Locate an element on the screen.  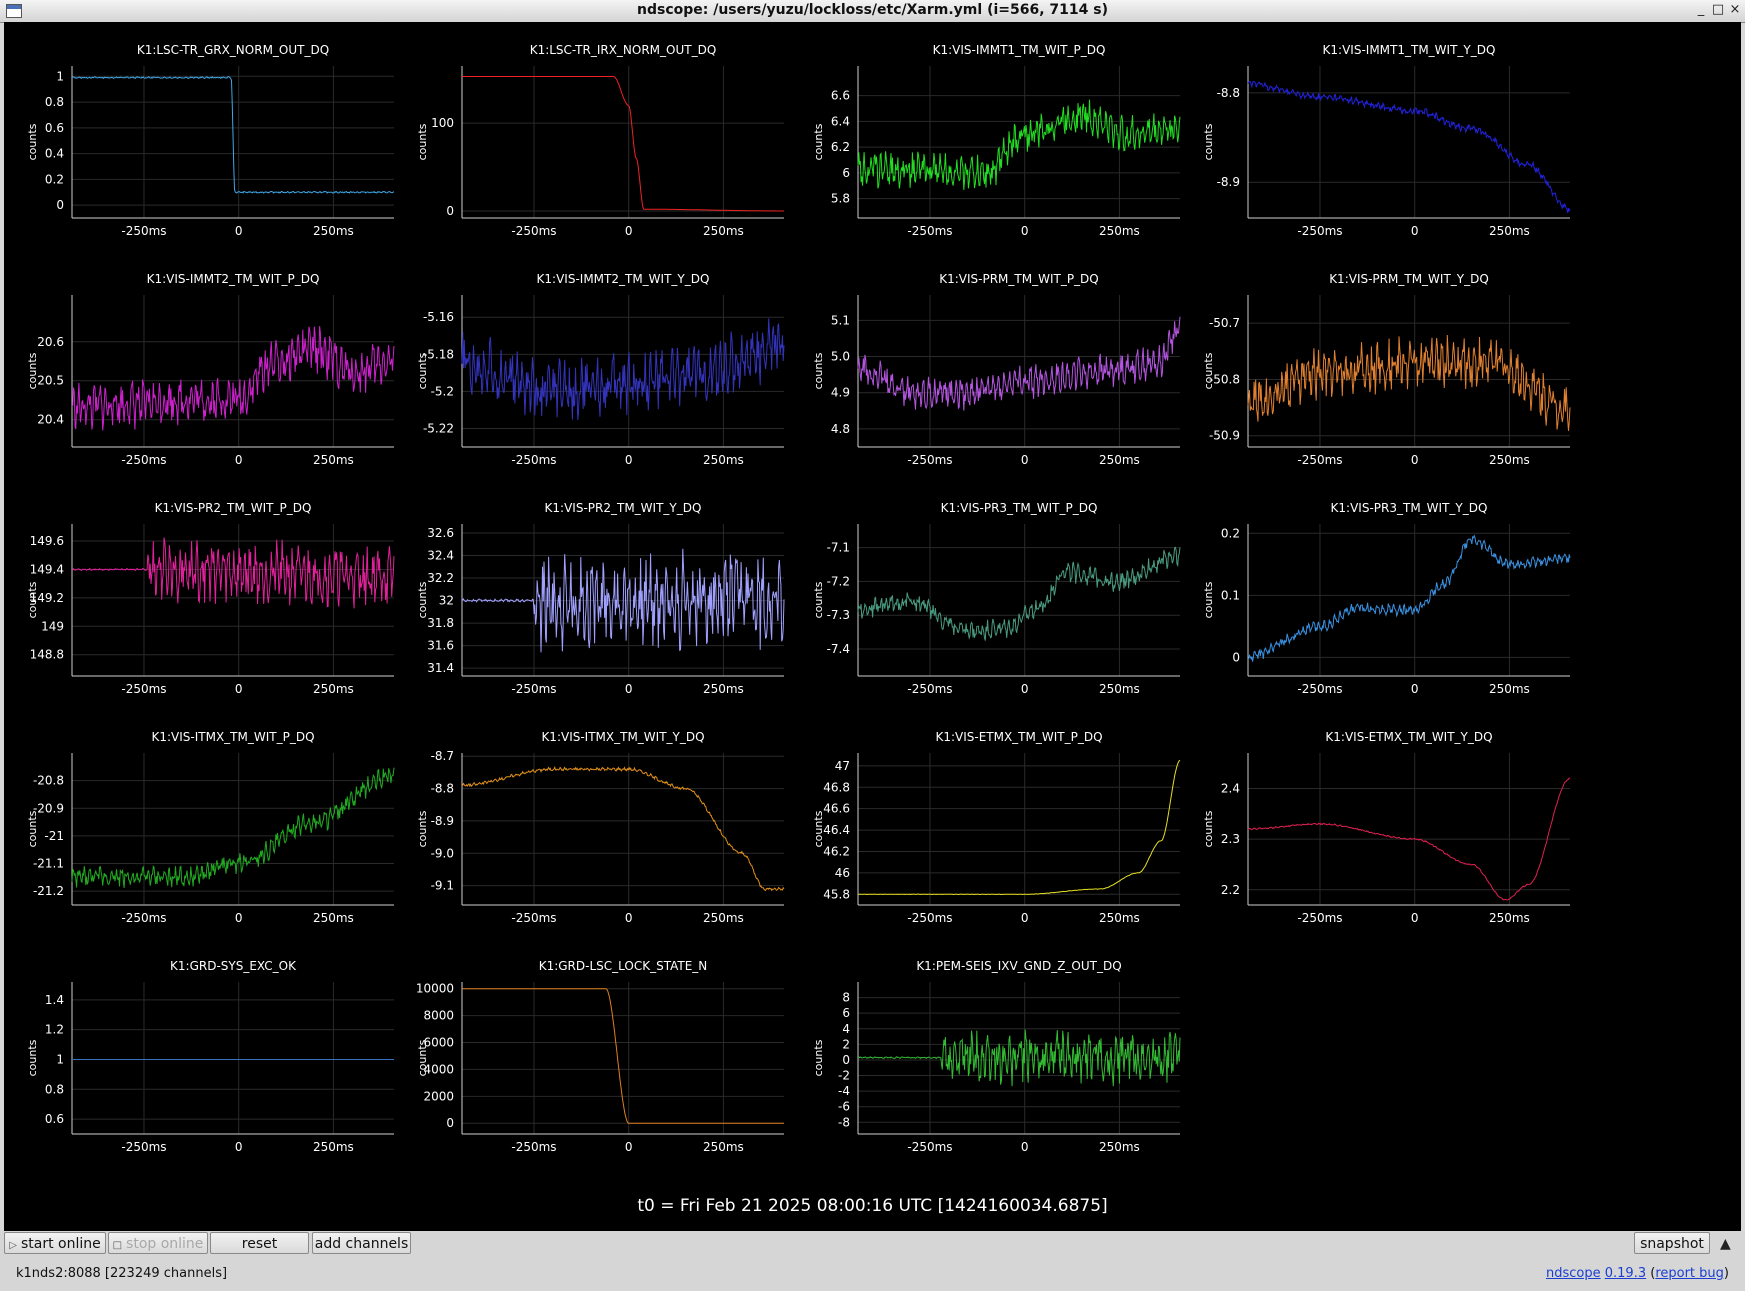
y-tick-label: 4000 is located at coordinates (438, 1069).